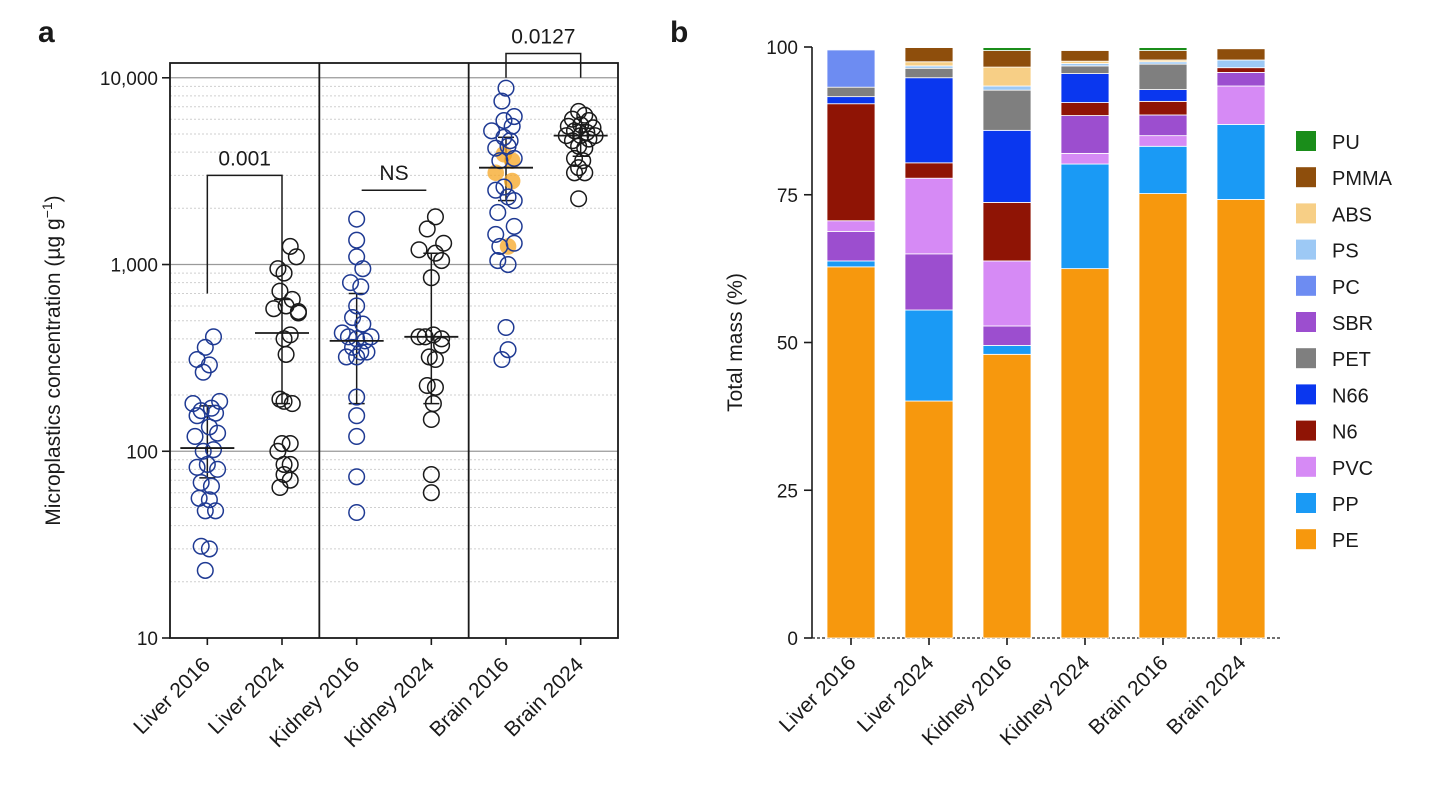 This screenshot has height=791, width=1456. Describe the element at coordinates (1350, 396) in the screenshot. I see `legend-label: N66` at that location.